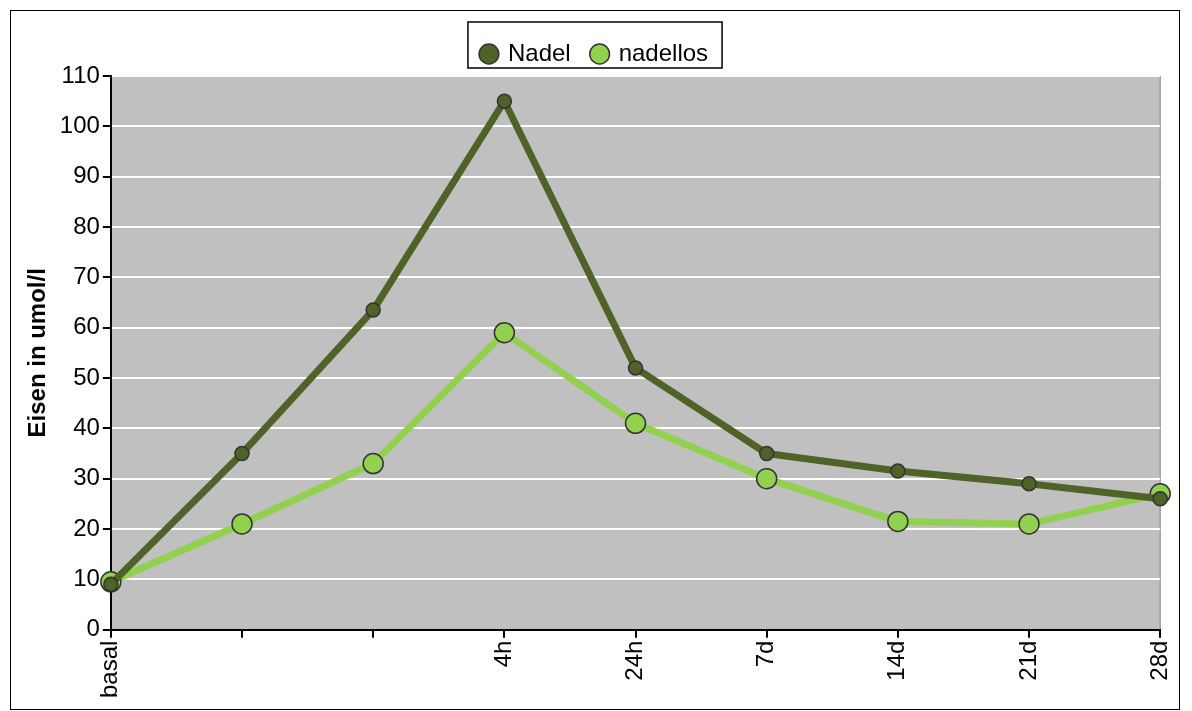  I want to click on x-tick-label: 21d, so click(1027, 660).